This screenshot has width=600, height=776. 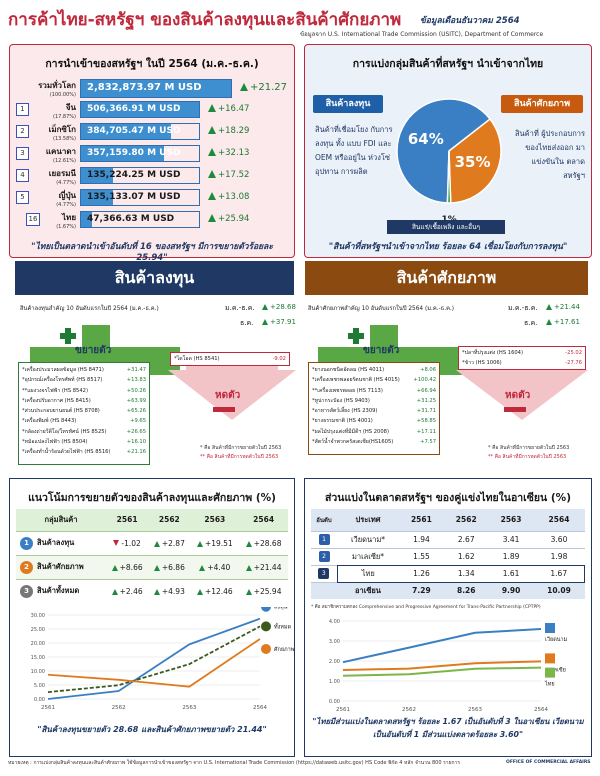 I want to click on item-value: +31.25, so click(x=426, y=400).